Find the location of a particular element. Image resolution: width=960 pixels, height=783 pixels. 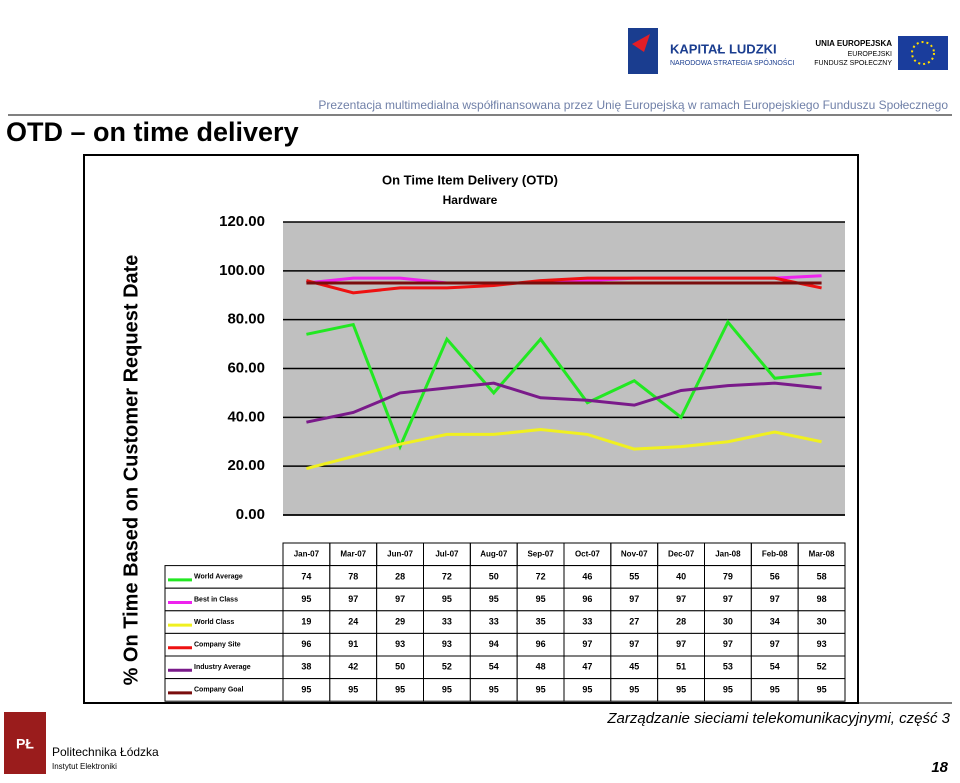

table-cell is located at coordinates (821, 690).